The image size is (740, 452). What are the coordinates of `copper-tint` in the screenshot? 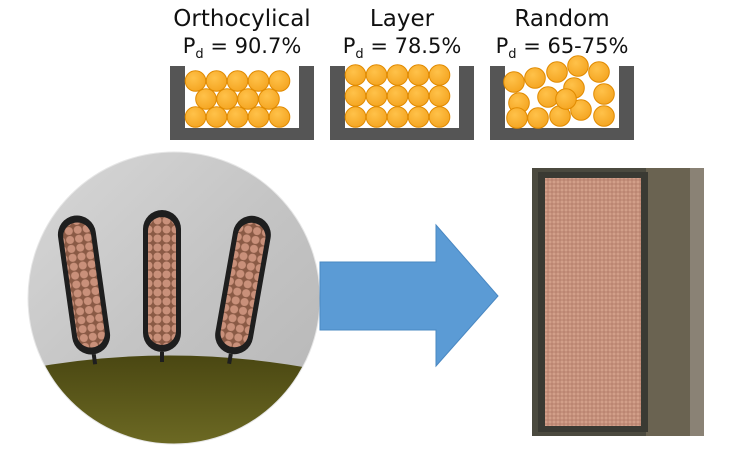 It's located at (593, 302).